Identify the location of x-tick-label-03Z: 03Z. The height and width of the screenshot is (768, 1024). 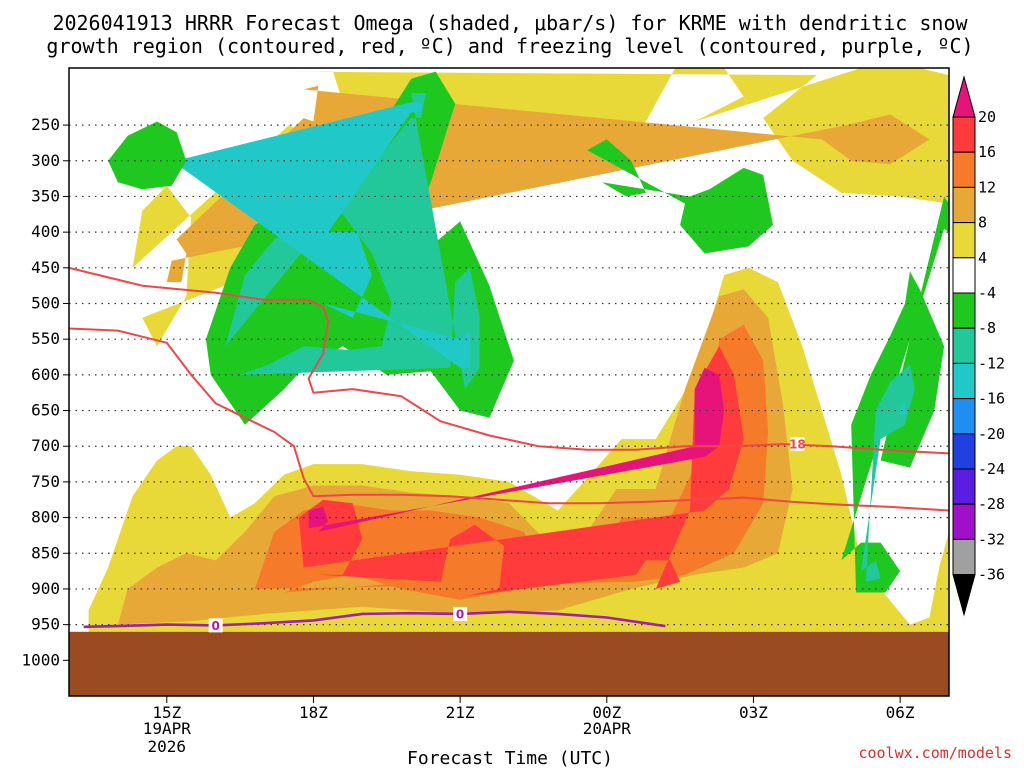
(753, 712).